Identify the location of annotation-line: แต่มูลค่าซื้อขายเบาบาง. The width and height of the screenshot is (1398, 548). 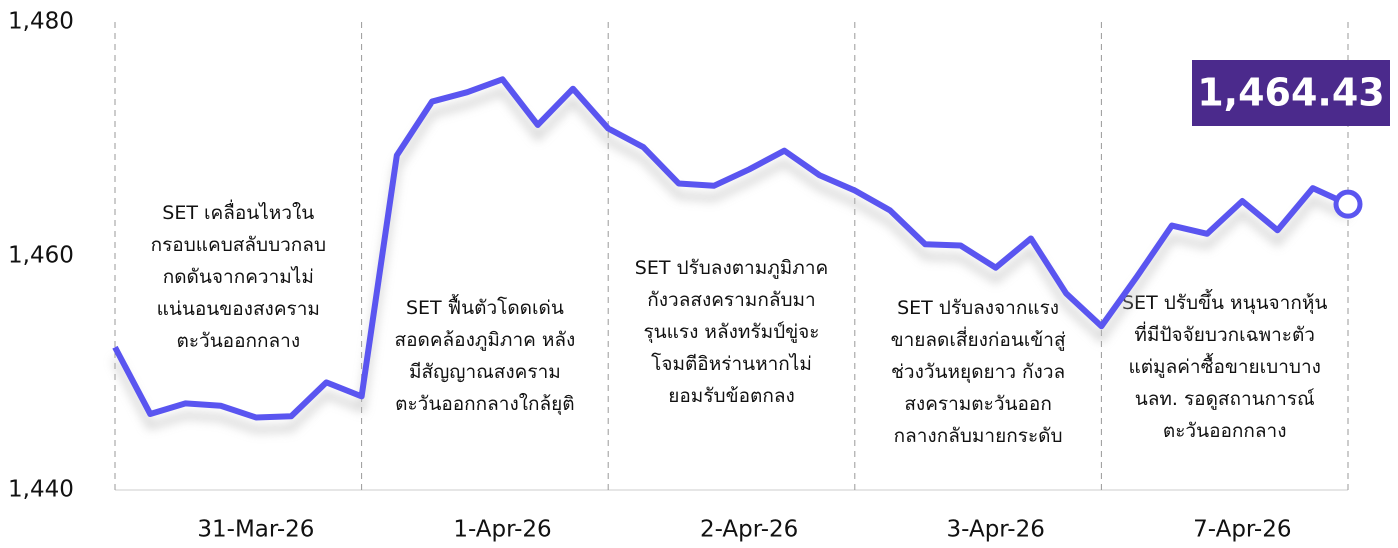
(1224, 365).